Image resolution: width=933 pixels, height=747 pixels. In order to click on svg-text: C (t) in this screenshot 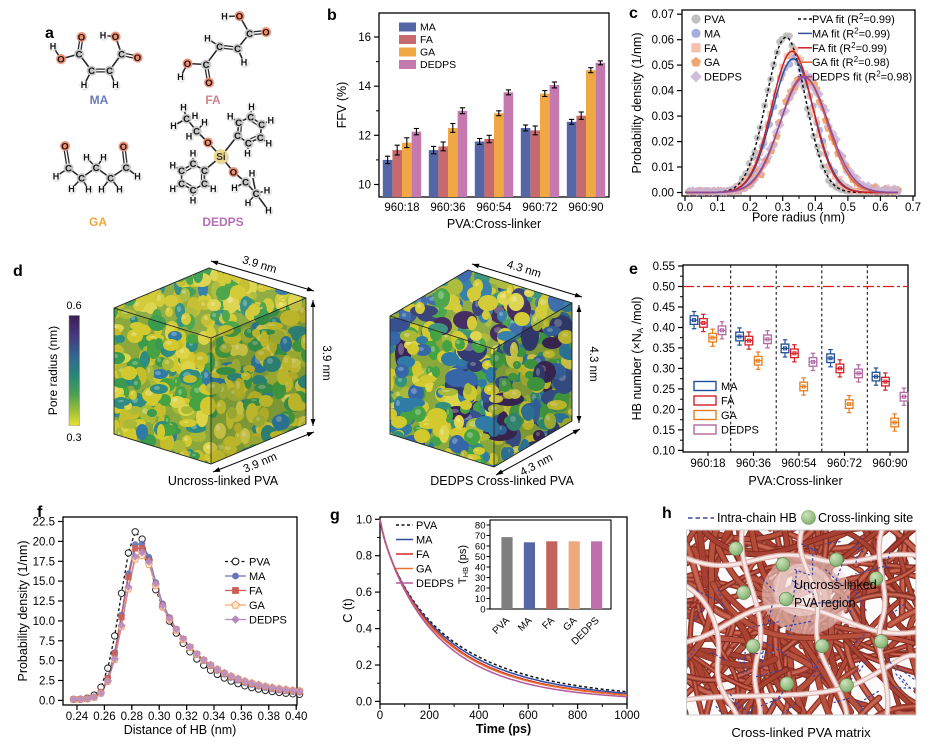, I will do `click(348, 610)`.